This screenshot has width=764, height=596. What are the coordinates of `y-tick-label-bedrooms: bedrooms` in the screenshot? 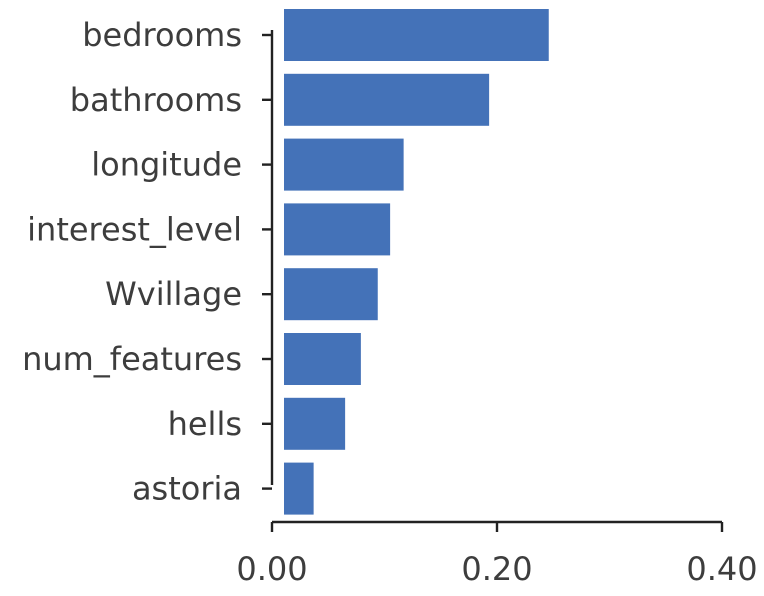 It's located at (162, 35).